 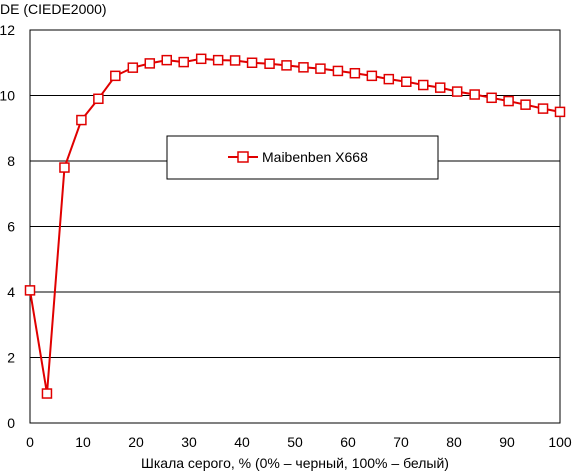 I want to click on y-axis-ticks: 0 2 4 6 8 10 12, so click(x=7, y=226).